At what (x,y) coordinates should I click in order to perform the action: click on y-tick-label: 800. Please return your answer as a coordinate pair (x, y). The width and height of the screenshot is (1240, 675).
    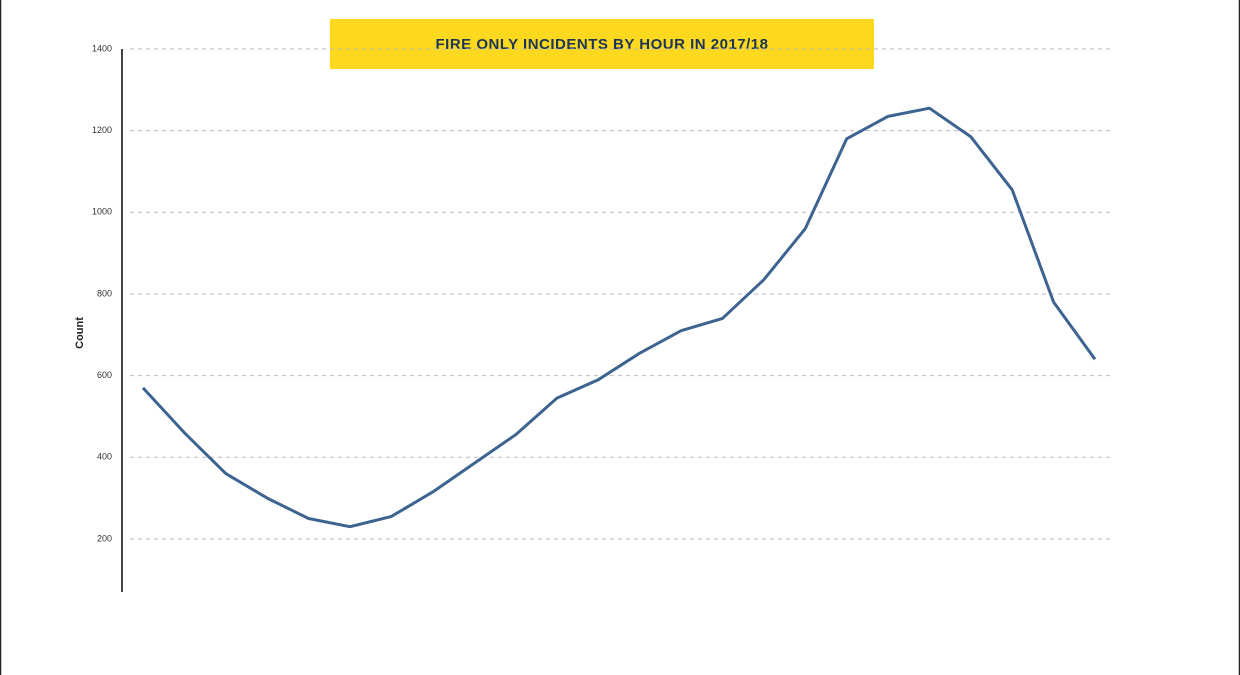
    Looking at the image, I should click on (104, 293).